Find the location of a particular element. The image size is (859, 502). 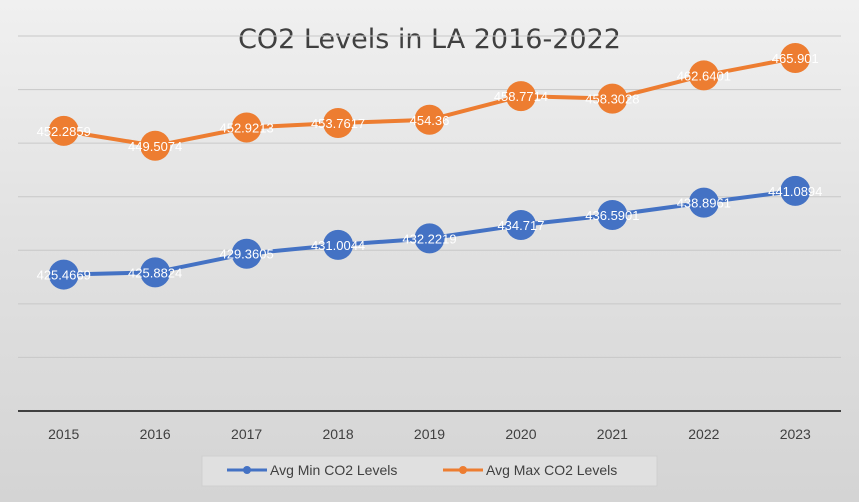

x-tick-label: 2019 is located at coordinates (429, 434).